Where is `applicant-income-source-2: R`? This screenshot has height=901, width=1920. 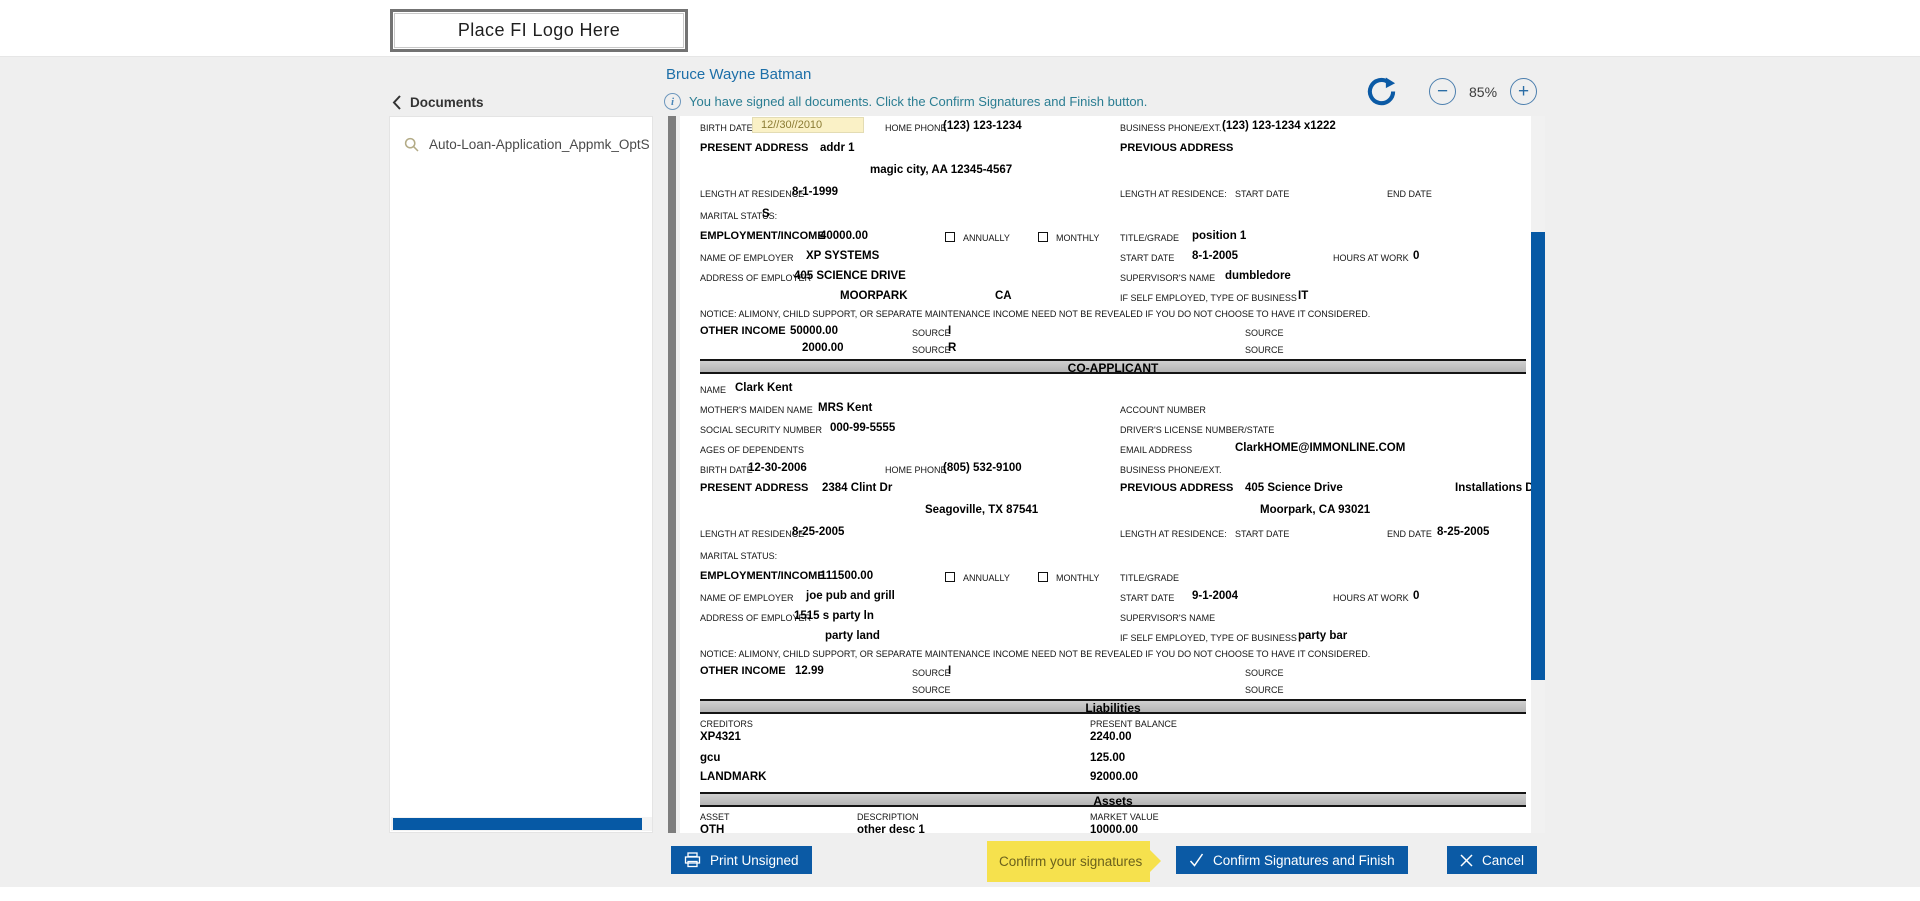 applicant-income-source-2: R is located at coordinates (952, 348).